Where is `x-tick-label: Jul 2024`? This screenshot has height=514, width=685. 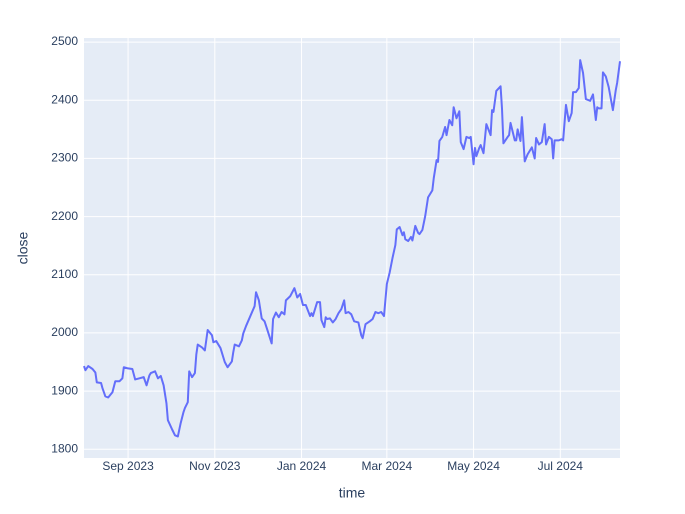 x-tick-label: Jul 2024 is located at coordinates (561, 466).